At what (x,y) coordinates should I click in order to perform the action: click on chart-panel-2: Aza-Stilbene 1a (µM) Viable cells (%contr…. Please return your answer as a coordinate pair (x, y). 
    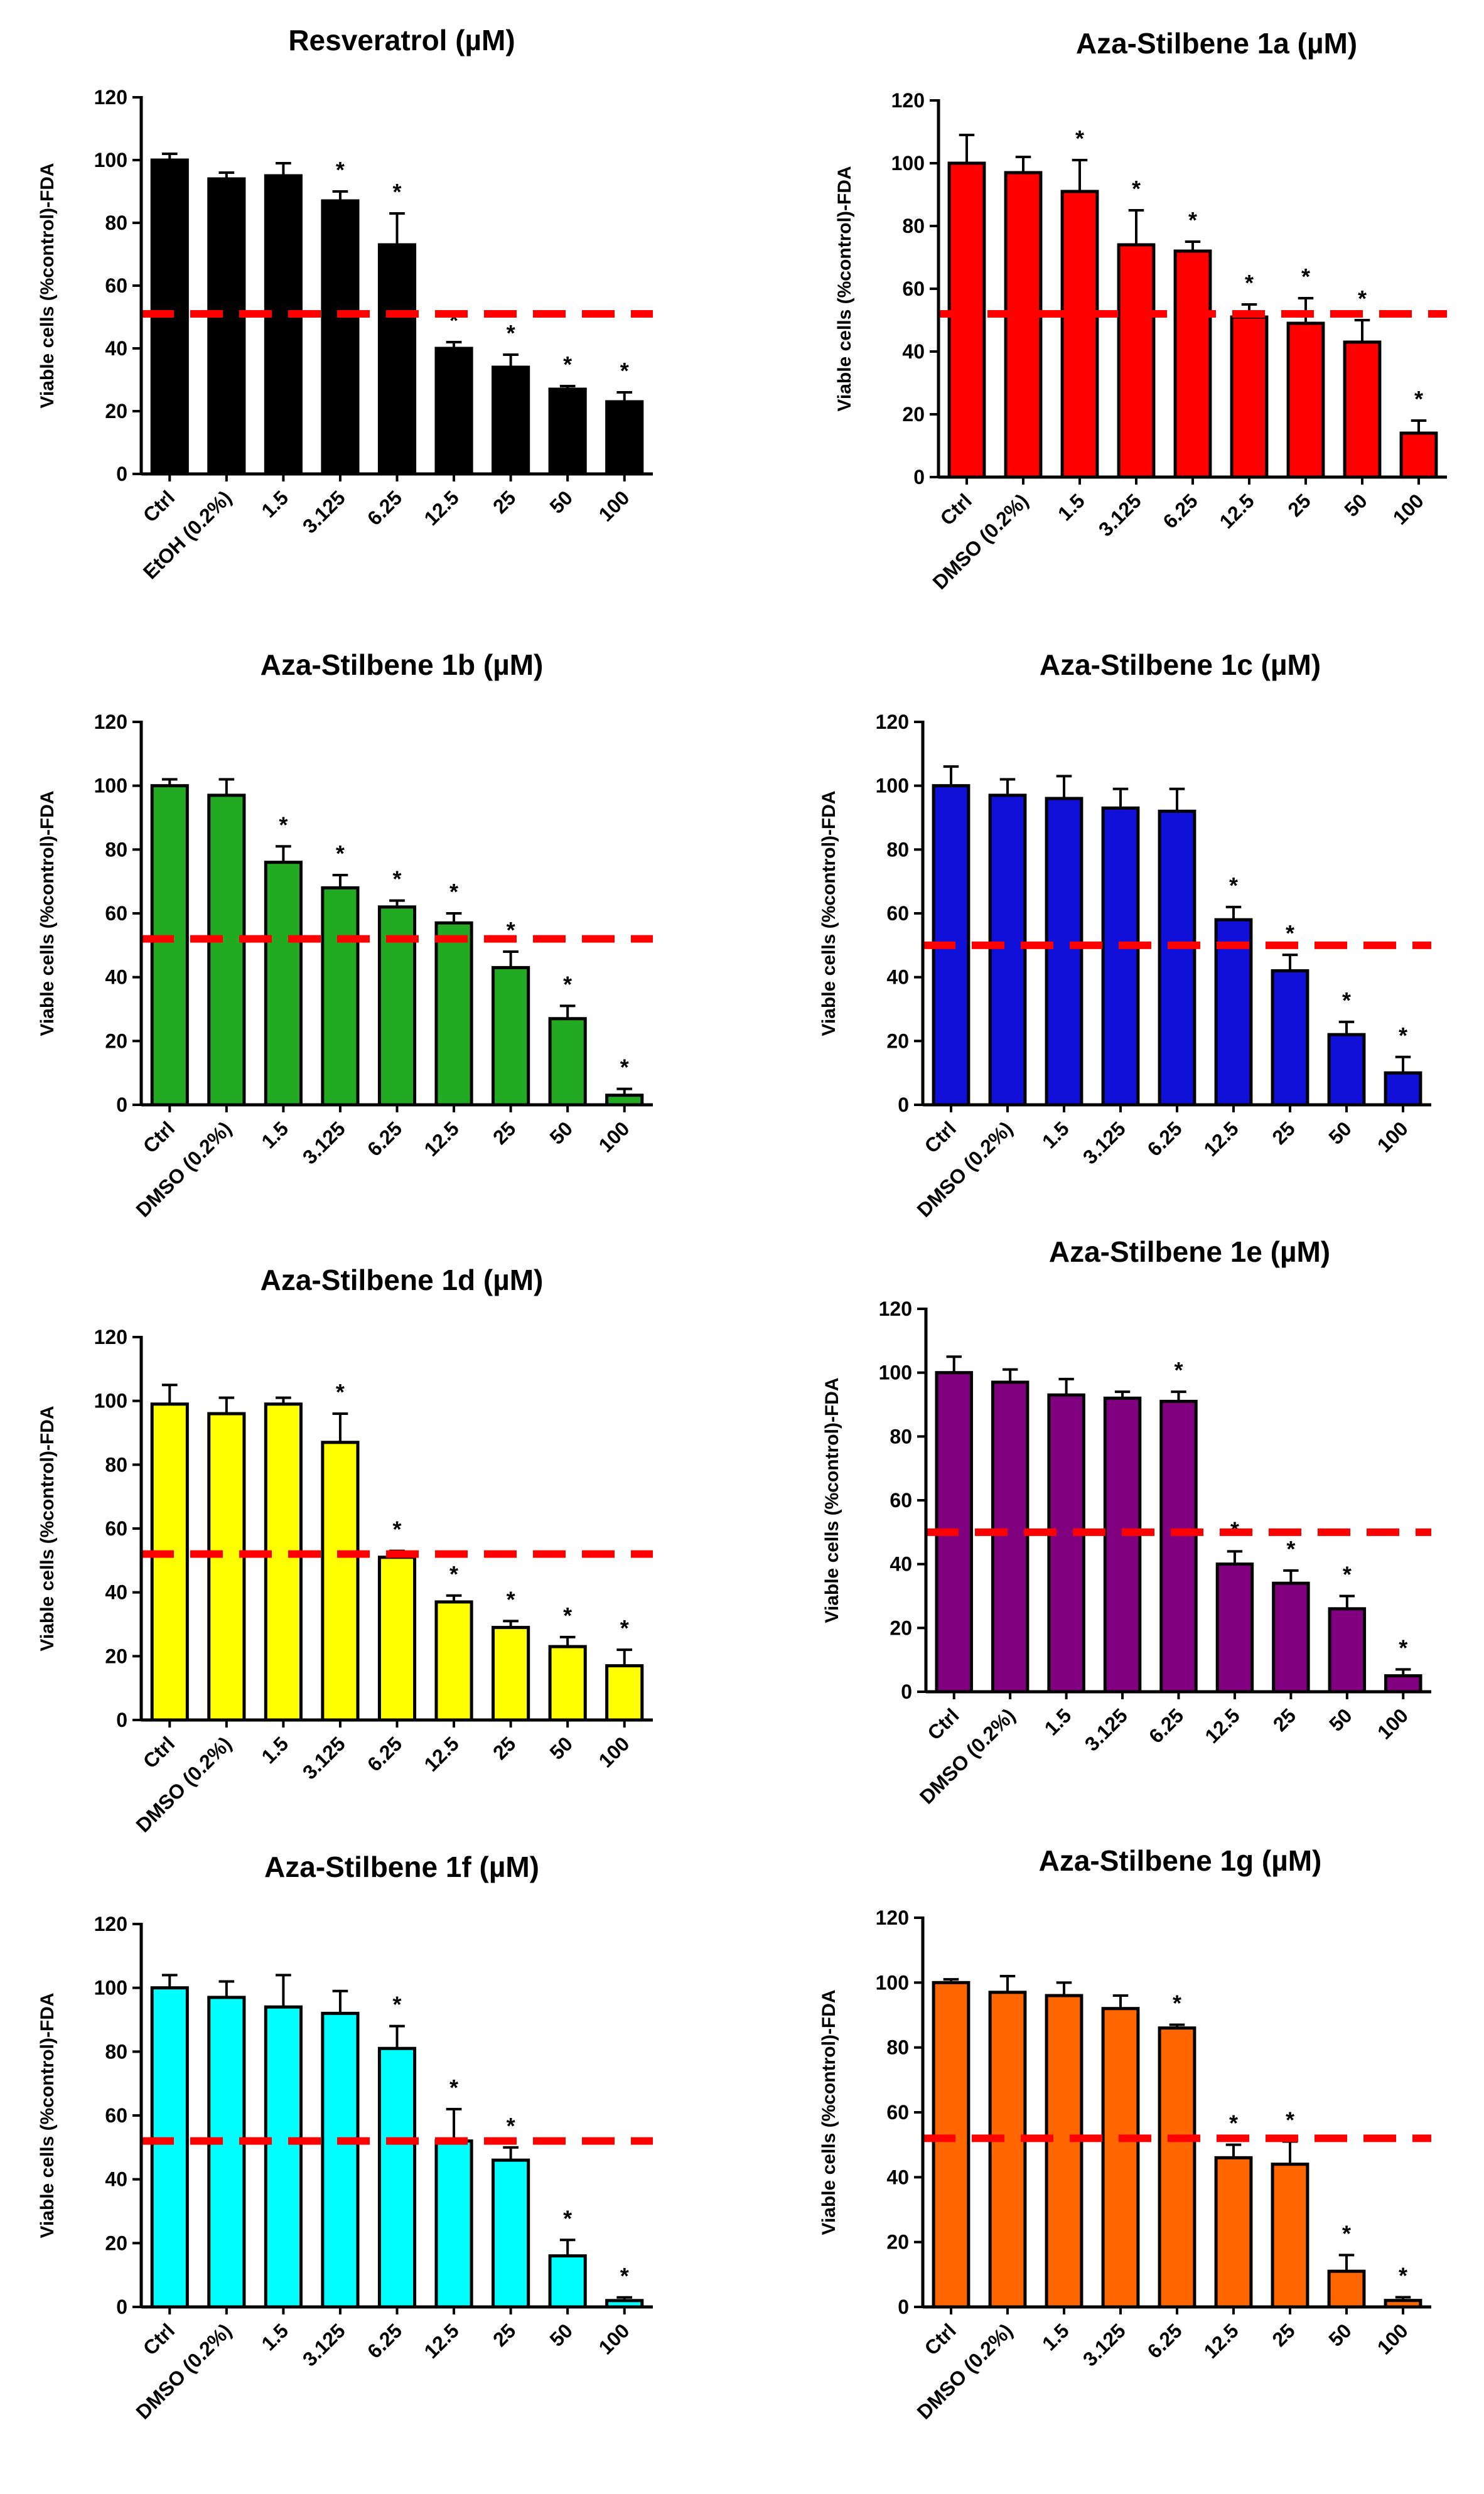
    Looking at the image, I should click on (1140, 310).